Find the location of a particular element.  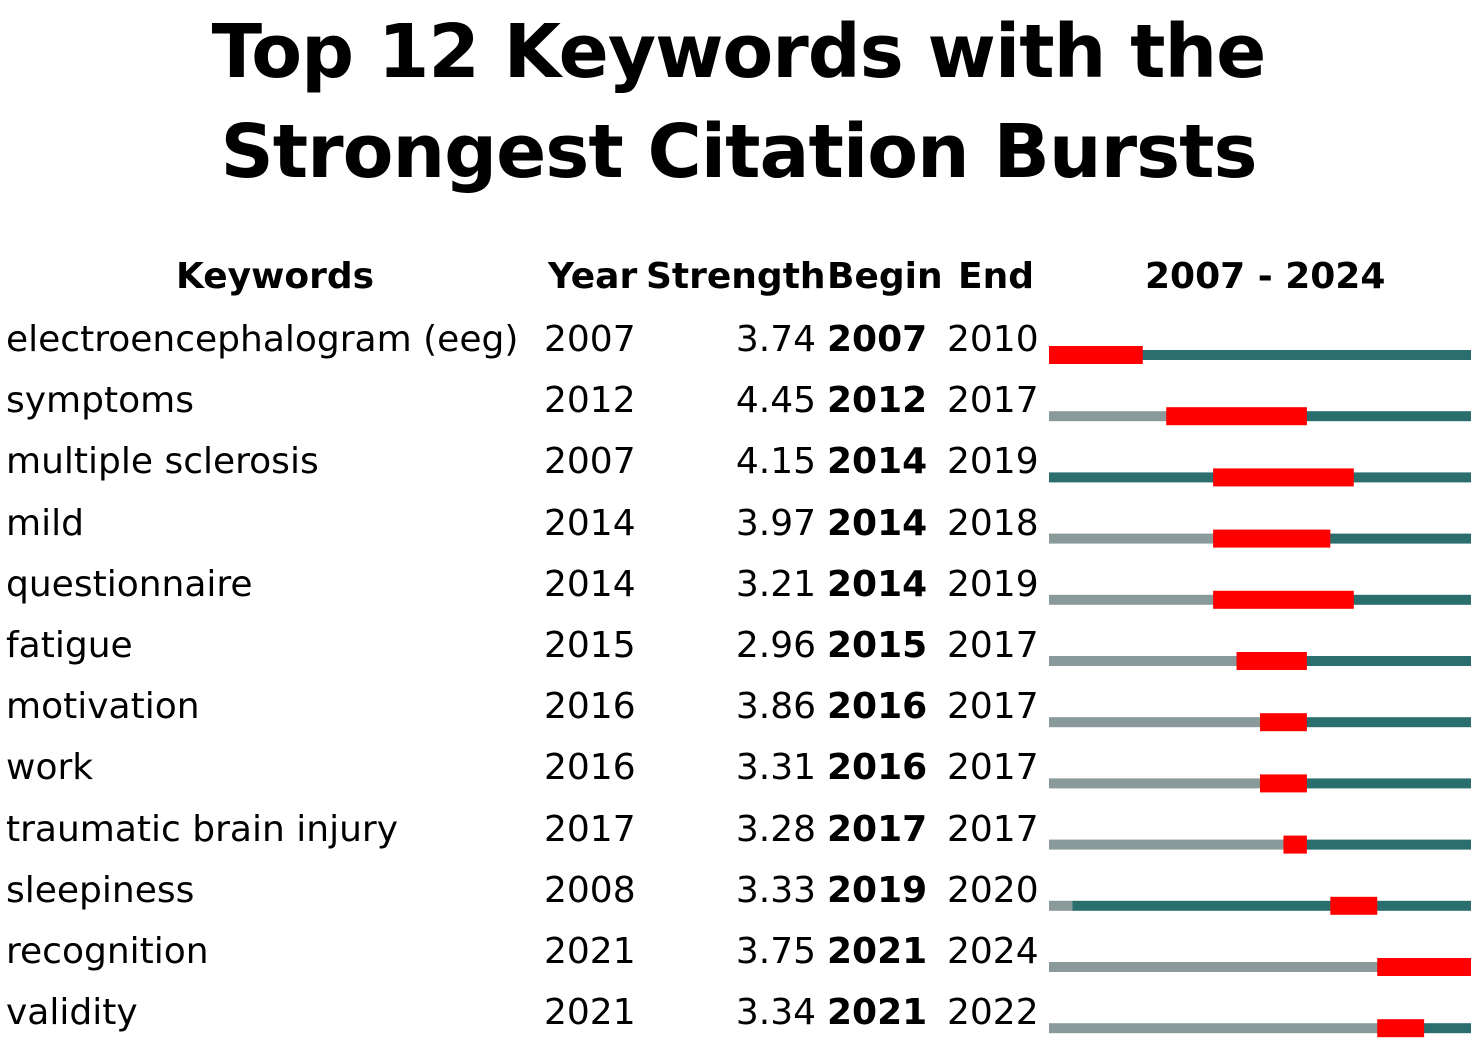

begin-cell: 2015 is located at coordinates (877, 645).